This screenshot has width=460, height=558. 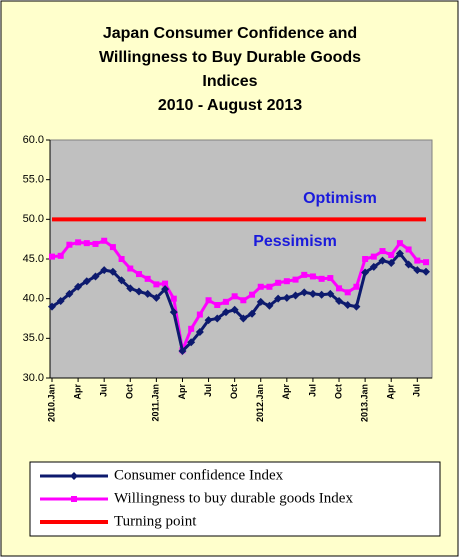 What do you see at coordinates (33, 259) in the screenshot?
I see `y-tick-label: 45.0` at bounding box center [33, 259].